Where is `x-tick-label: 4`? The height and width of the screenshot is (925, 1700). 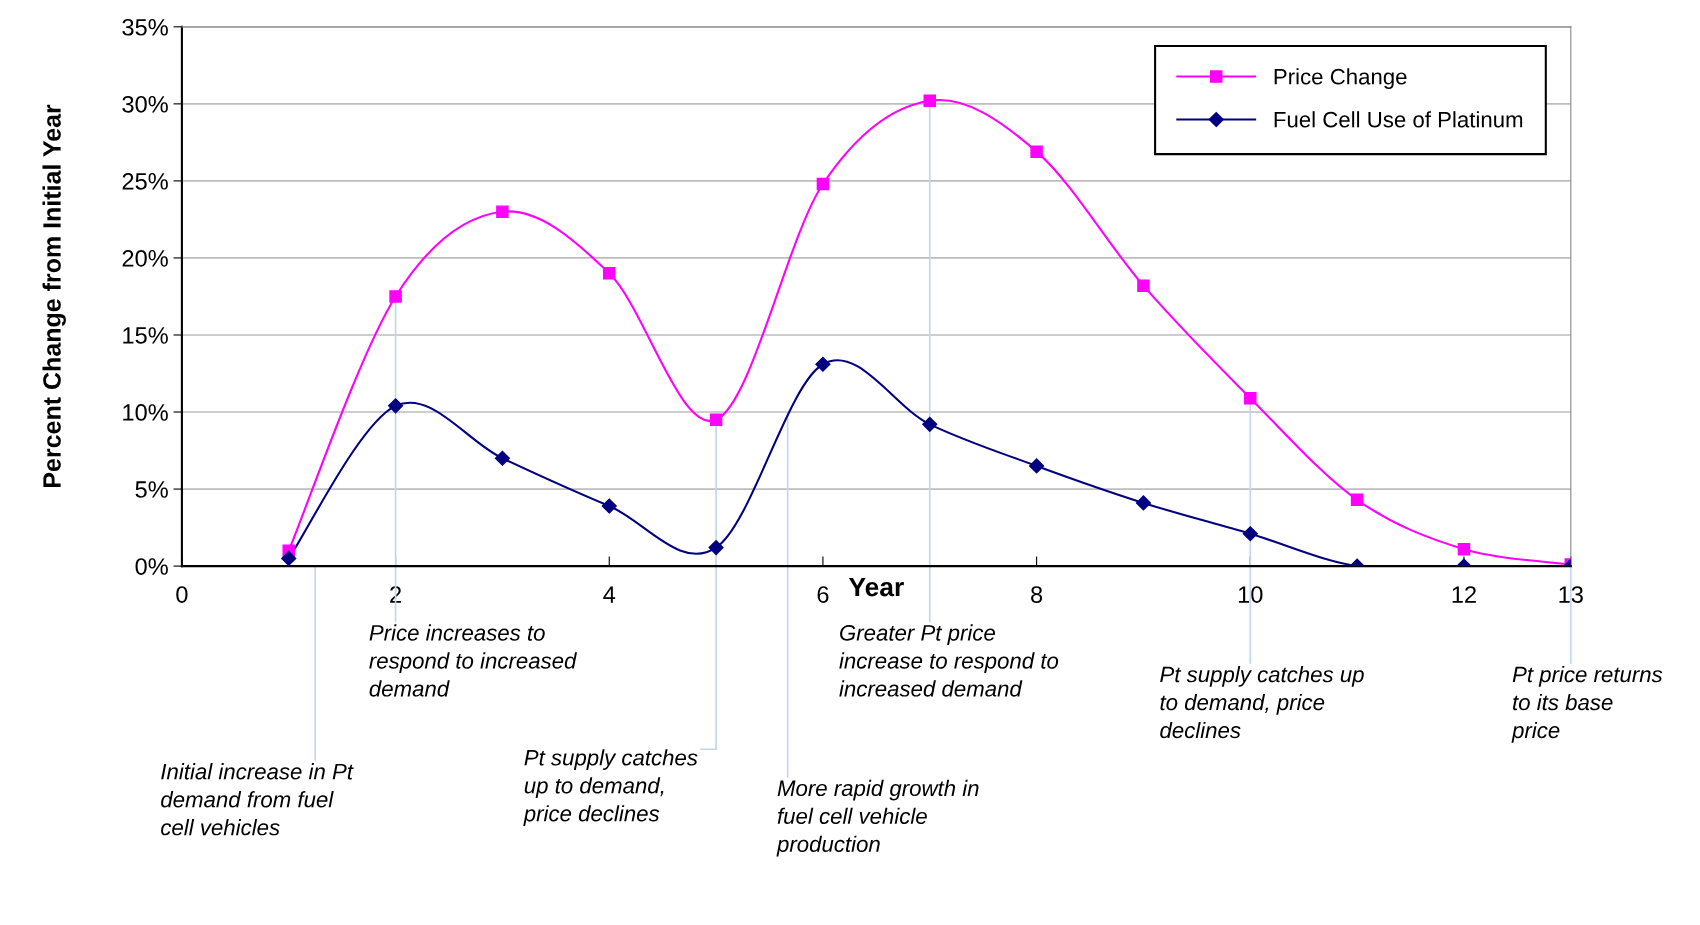 x-tick-label: 4 is located at coordinates (609, 594).